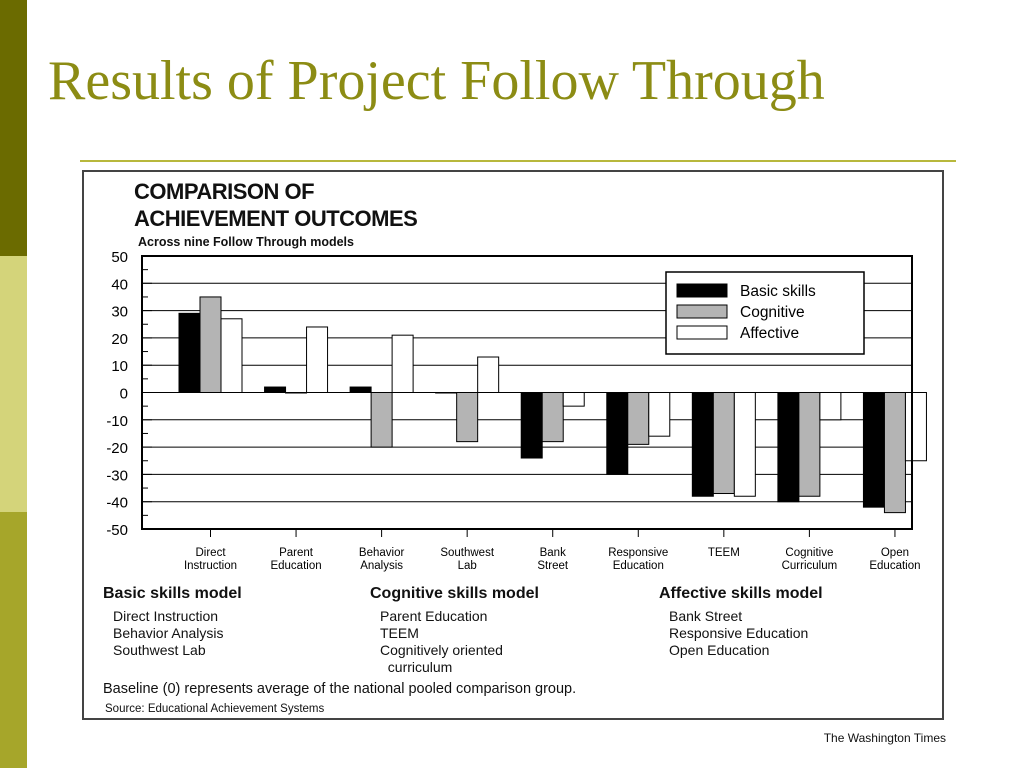 The width and height of the screenshot is (1024, 768). What do you see at coordinates (454, 593) in the screenshot?
I see `cognitive-skills-model-heading: Cognitive skills model` at bounding box center [454, 593].